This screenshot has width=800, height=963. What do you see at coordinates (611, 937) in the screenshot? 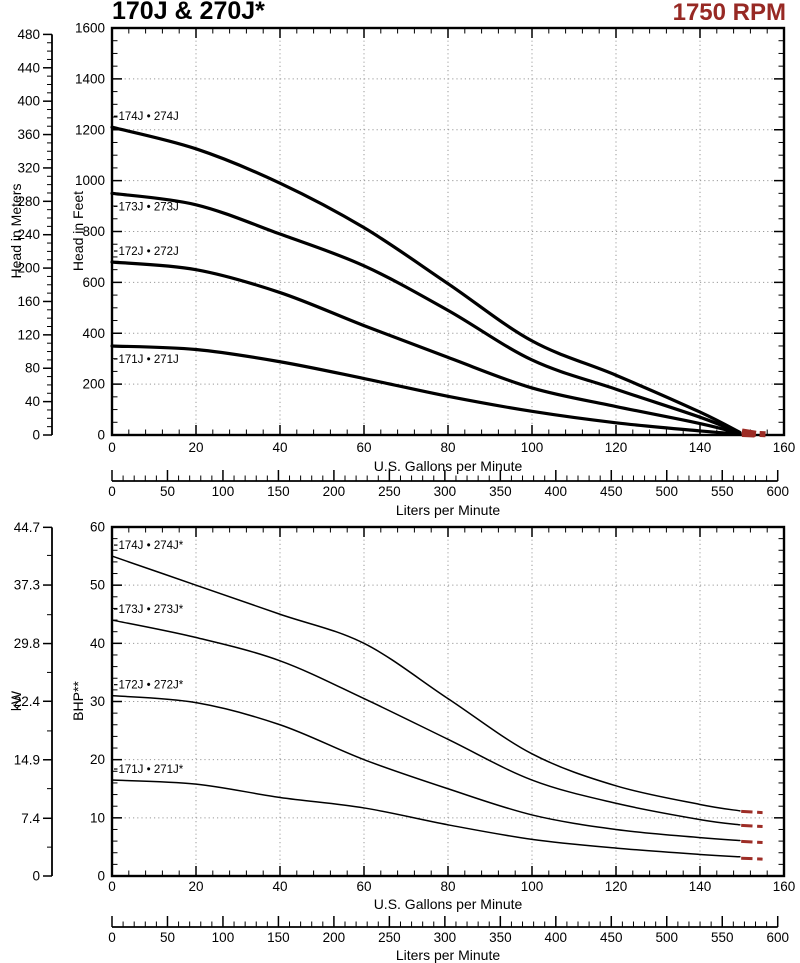
I see `liters-tick-label: 450` at bounding box center [611, 937].